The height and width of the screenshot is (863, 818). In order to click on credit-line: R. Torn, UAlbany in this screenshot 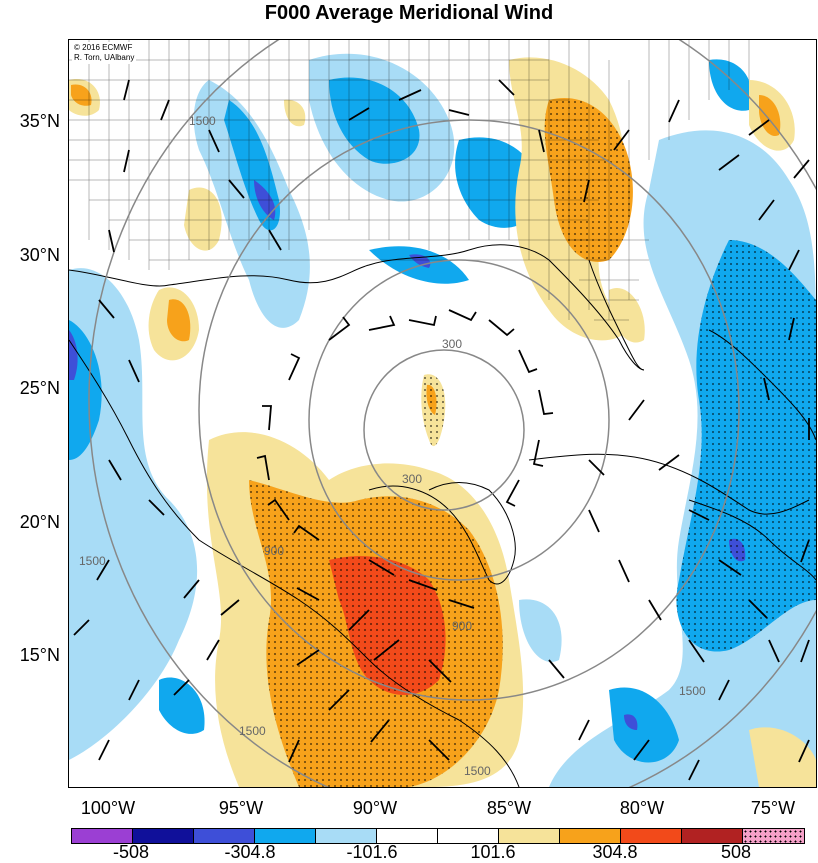, I will do `click(104, 57)`.